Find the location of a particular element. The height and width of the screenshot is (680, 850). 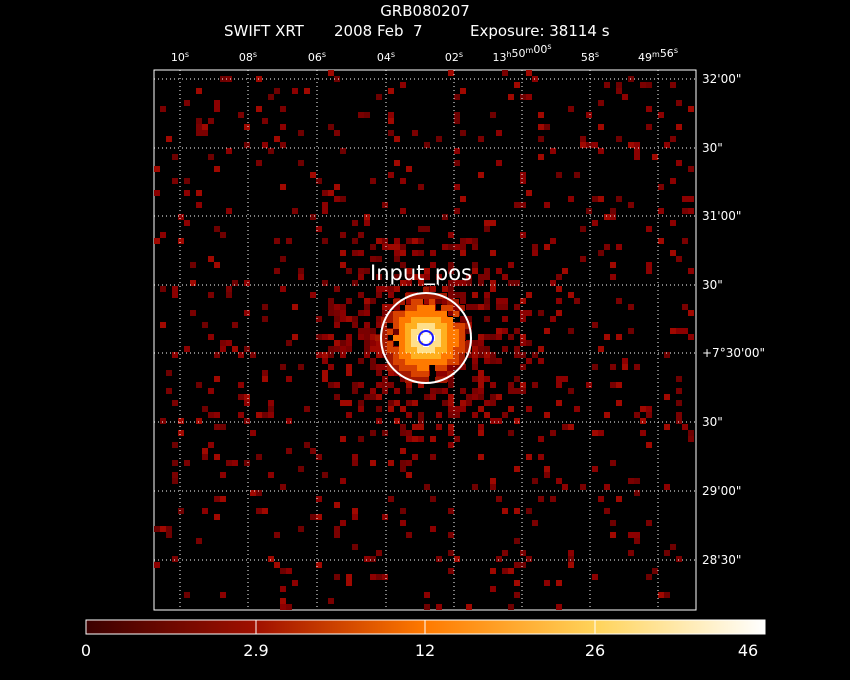

ra-tick-label: 06s is located at coordinates (317, 57).